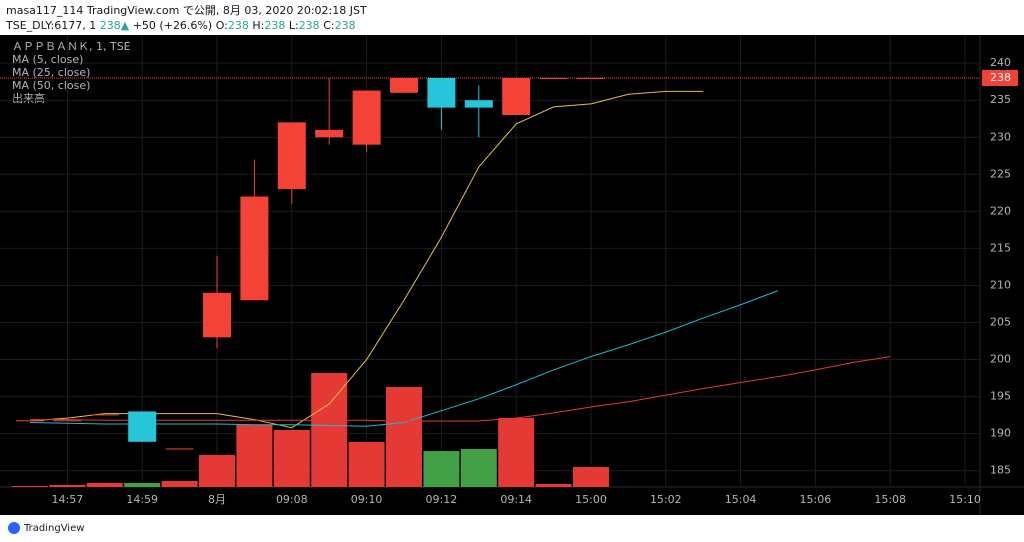 The width and height of the screenshot is (1024, 542). I want to click on footer-bg, so click(512, 528).